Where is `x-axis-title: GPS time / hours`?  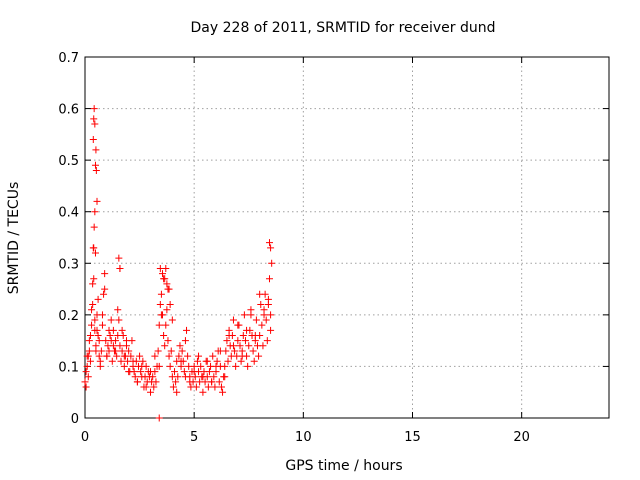 x-axis-title: GPS time / hours is located at coordinates (343, 466).